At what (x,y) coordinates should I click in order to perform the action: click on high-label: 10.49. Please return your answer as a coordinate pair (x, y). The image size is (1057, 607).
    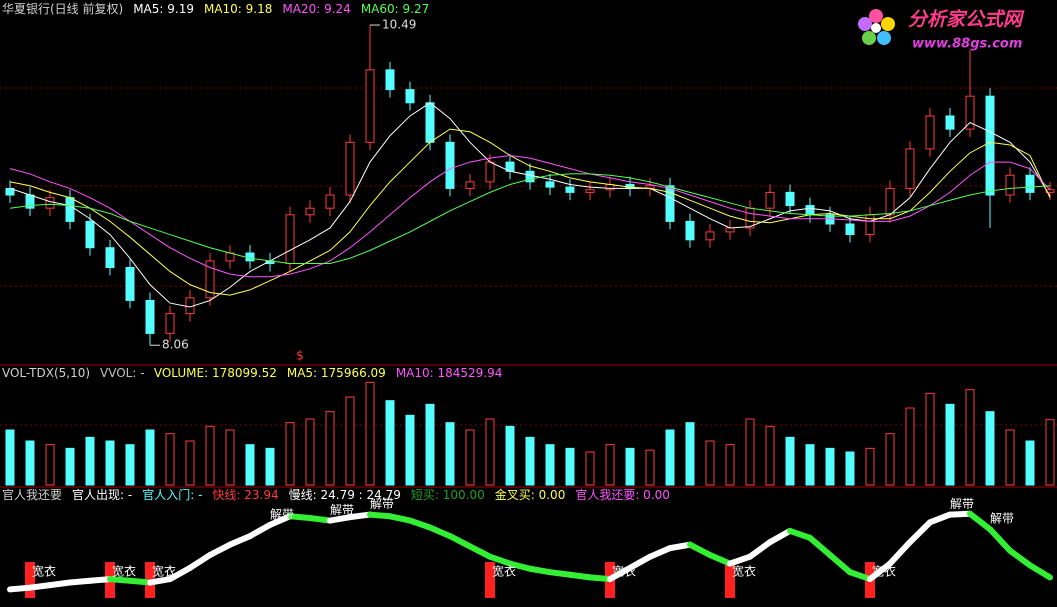
    Looking at the image, I should click on (399, 25).